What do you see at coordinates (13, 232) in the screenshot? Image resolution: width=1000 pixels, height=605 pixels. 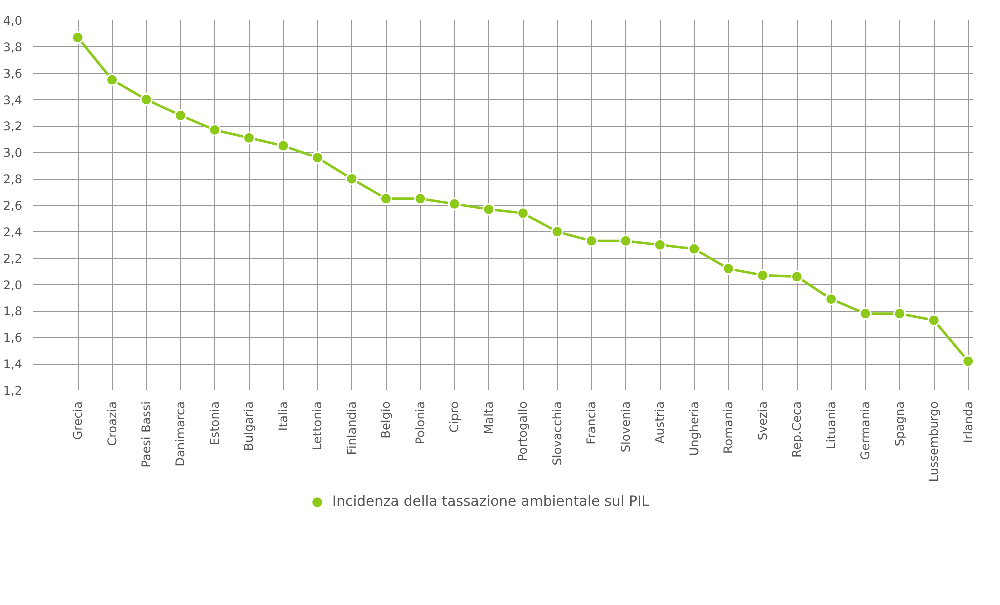 I see `y-tick-label: 2,4` at bounding box center [13, 232].